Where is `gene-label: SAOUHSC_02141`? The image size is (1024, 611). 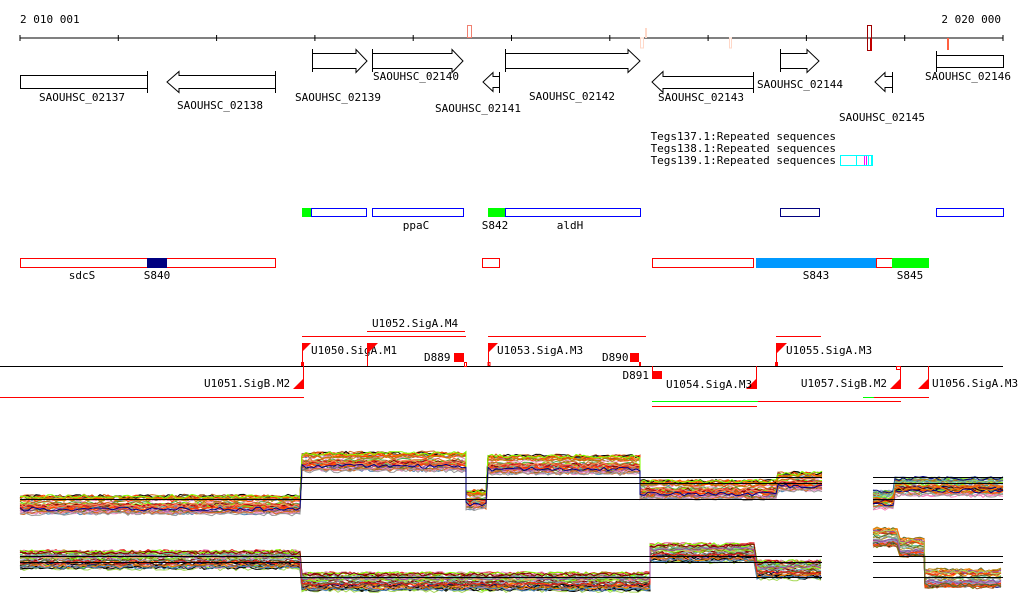
gene-label: SAOUHSC_02141 is located at coordinates (478, 108).